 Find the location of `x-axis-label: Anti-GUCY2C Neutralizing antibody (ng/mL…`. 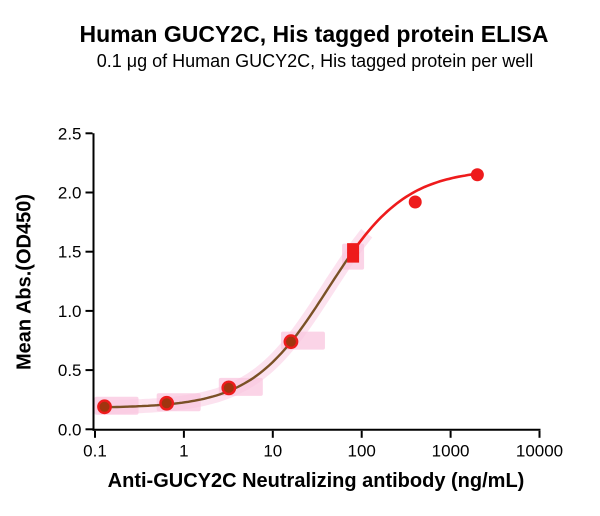

x-axis-label: Anti-GUCY2C Neutralizing antibody (ng/mL… is located at coordinates (316, 481).